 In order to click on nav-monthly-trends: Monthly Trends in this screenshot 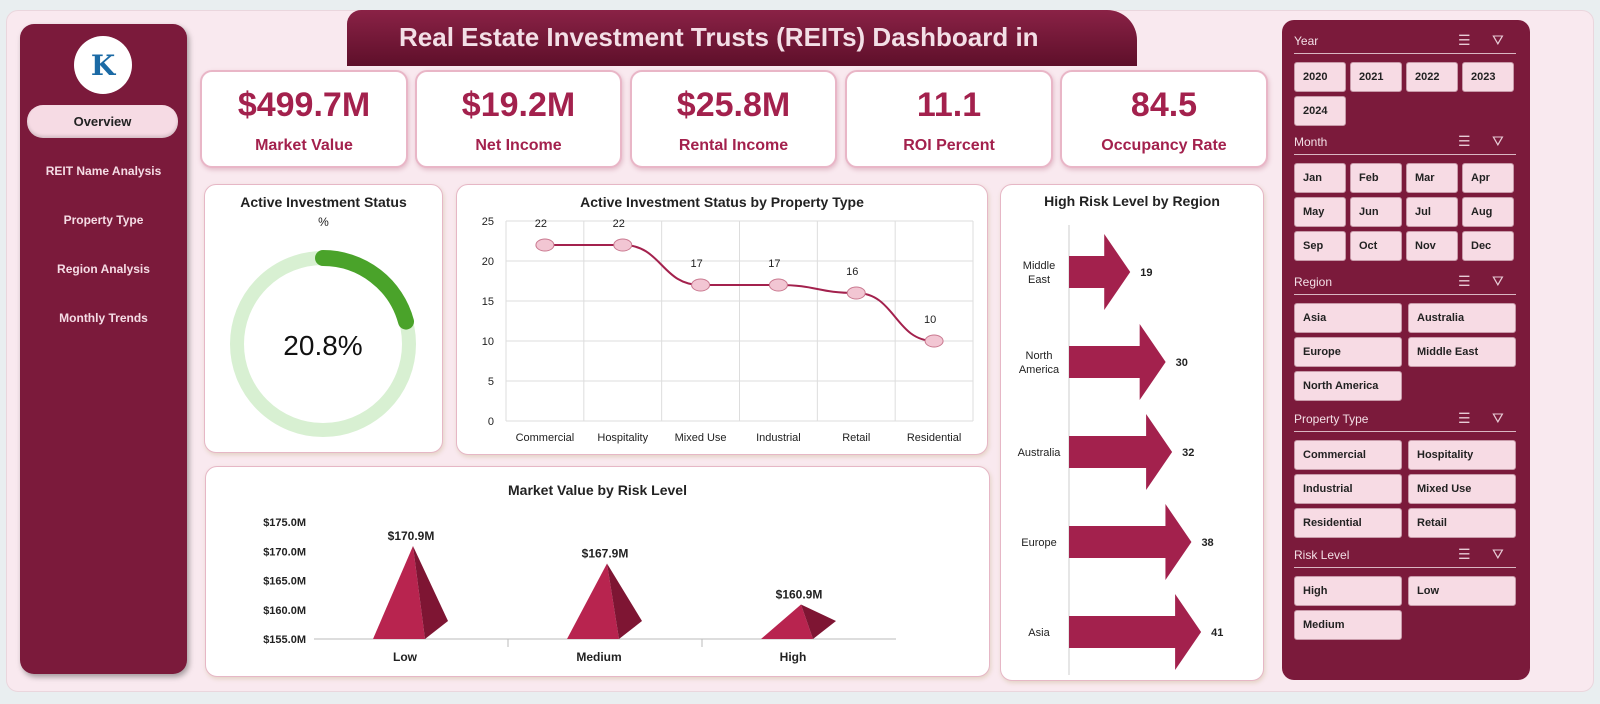, I will do `click(103, 318)`.